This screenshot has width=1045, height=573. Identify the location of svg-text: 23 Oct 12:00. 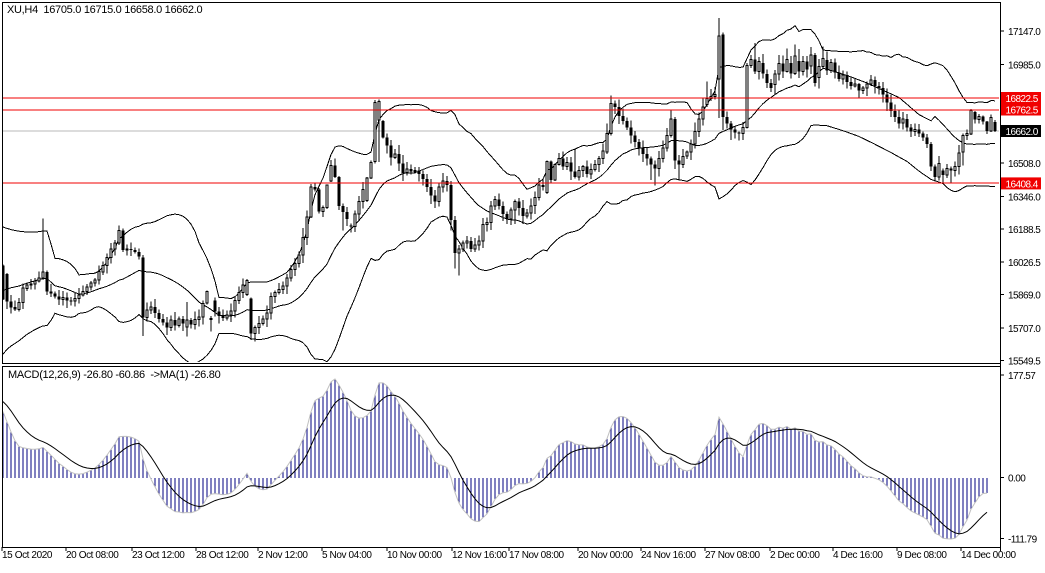
(158, 555).